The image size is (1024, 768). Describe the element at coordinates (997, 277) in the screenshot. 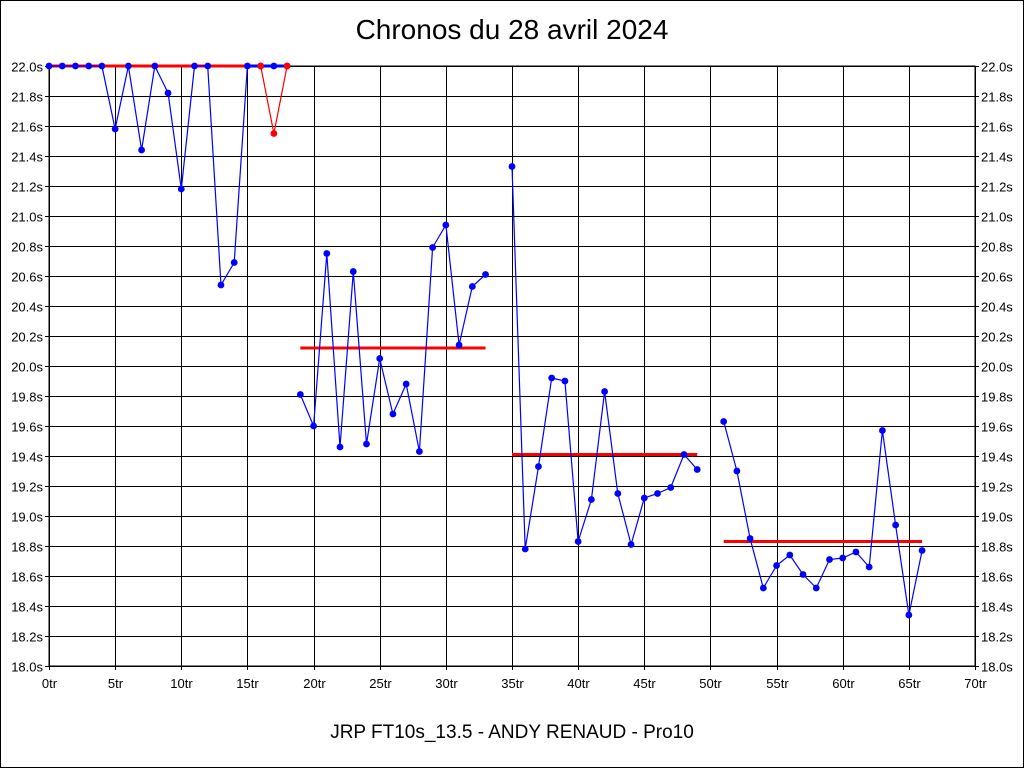

I see `y-tick-label-right: 20.6s` at that location.